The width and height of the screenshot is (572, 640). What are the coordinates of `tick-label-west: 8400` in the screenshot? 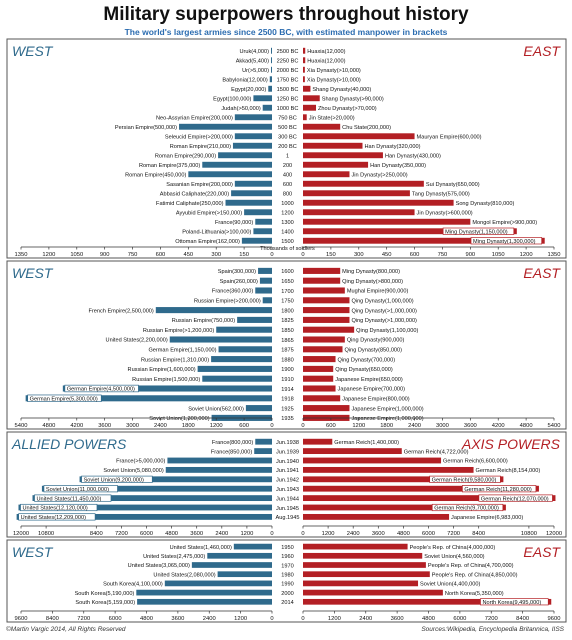 It's located at (96, 534).